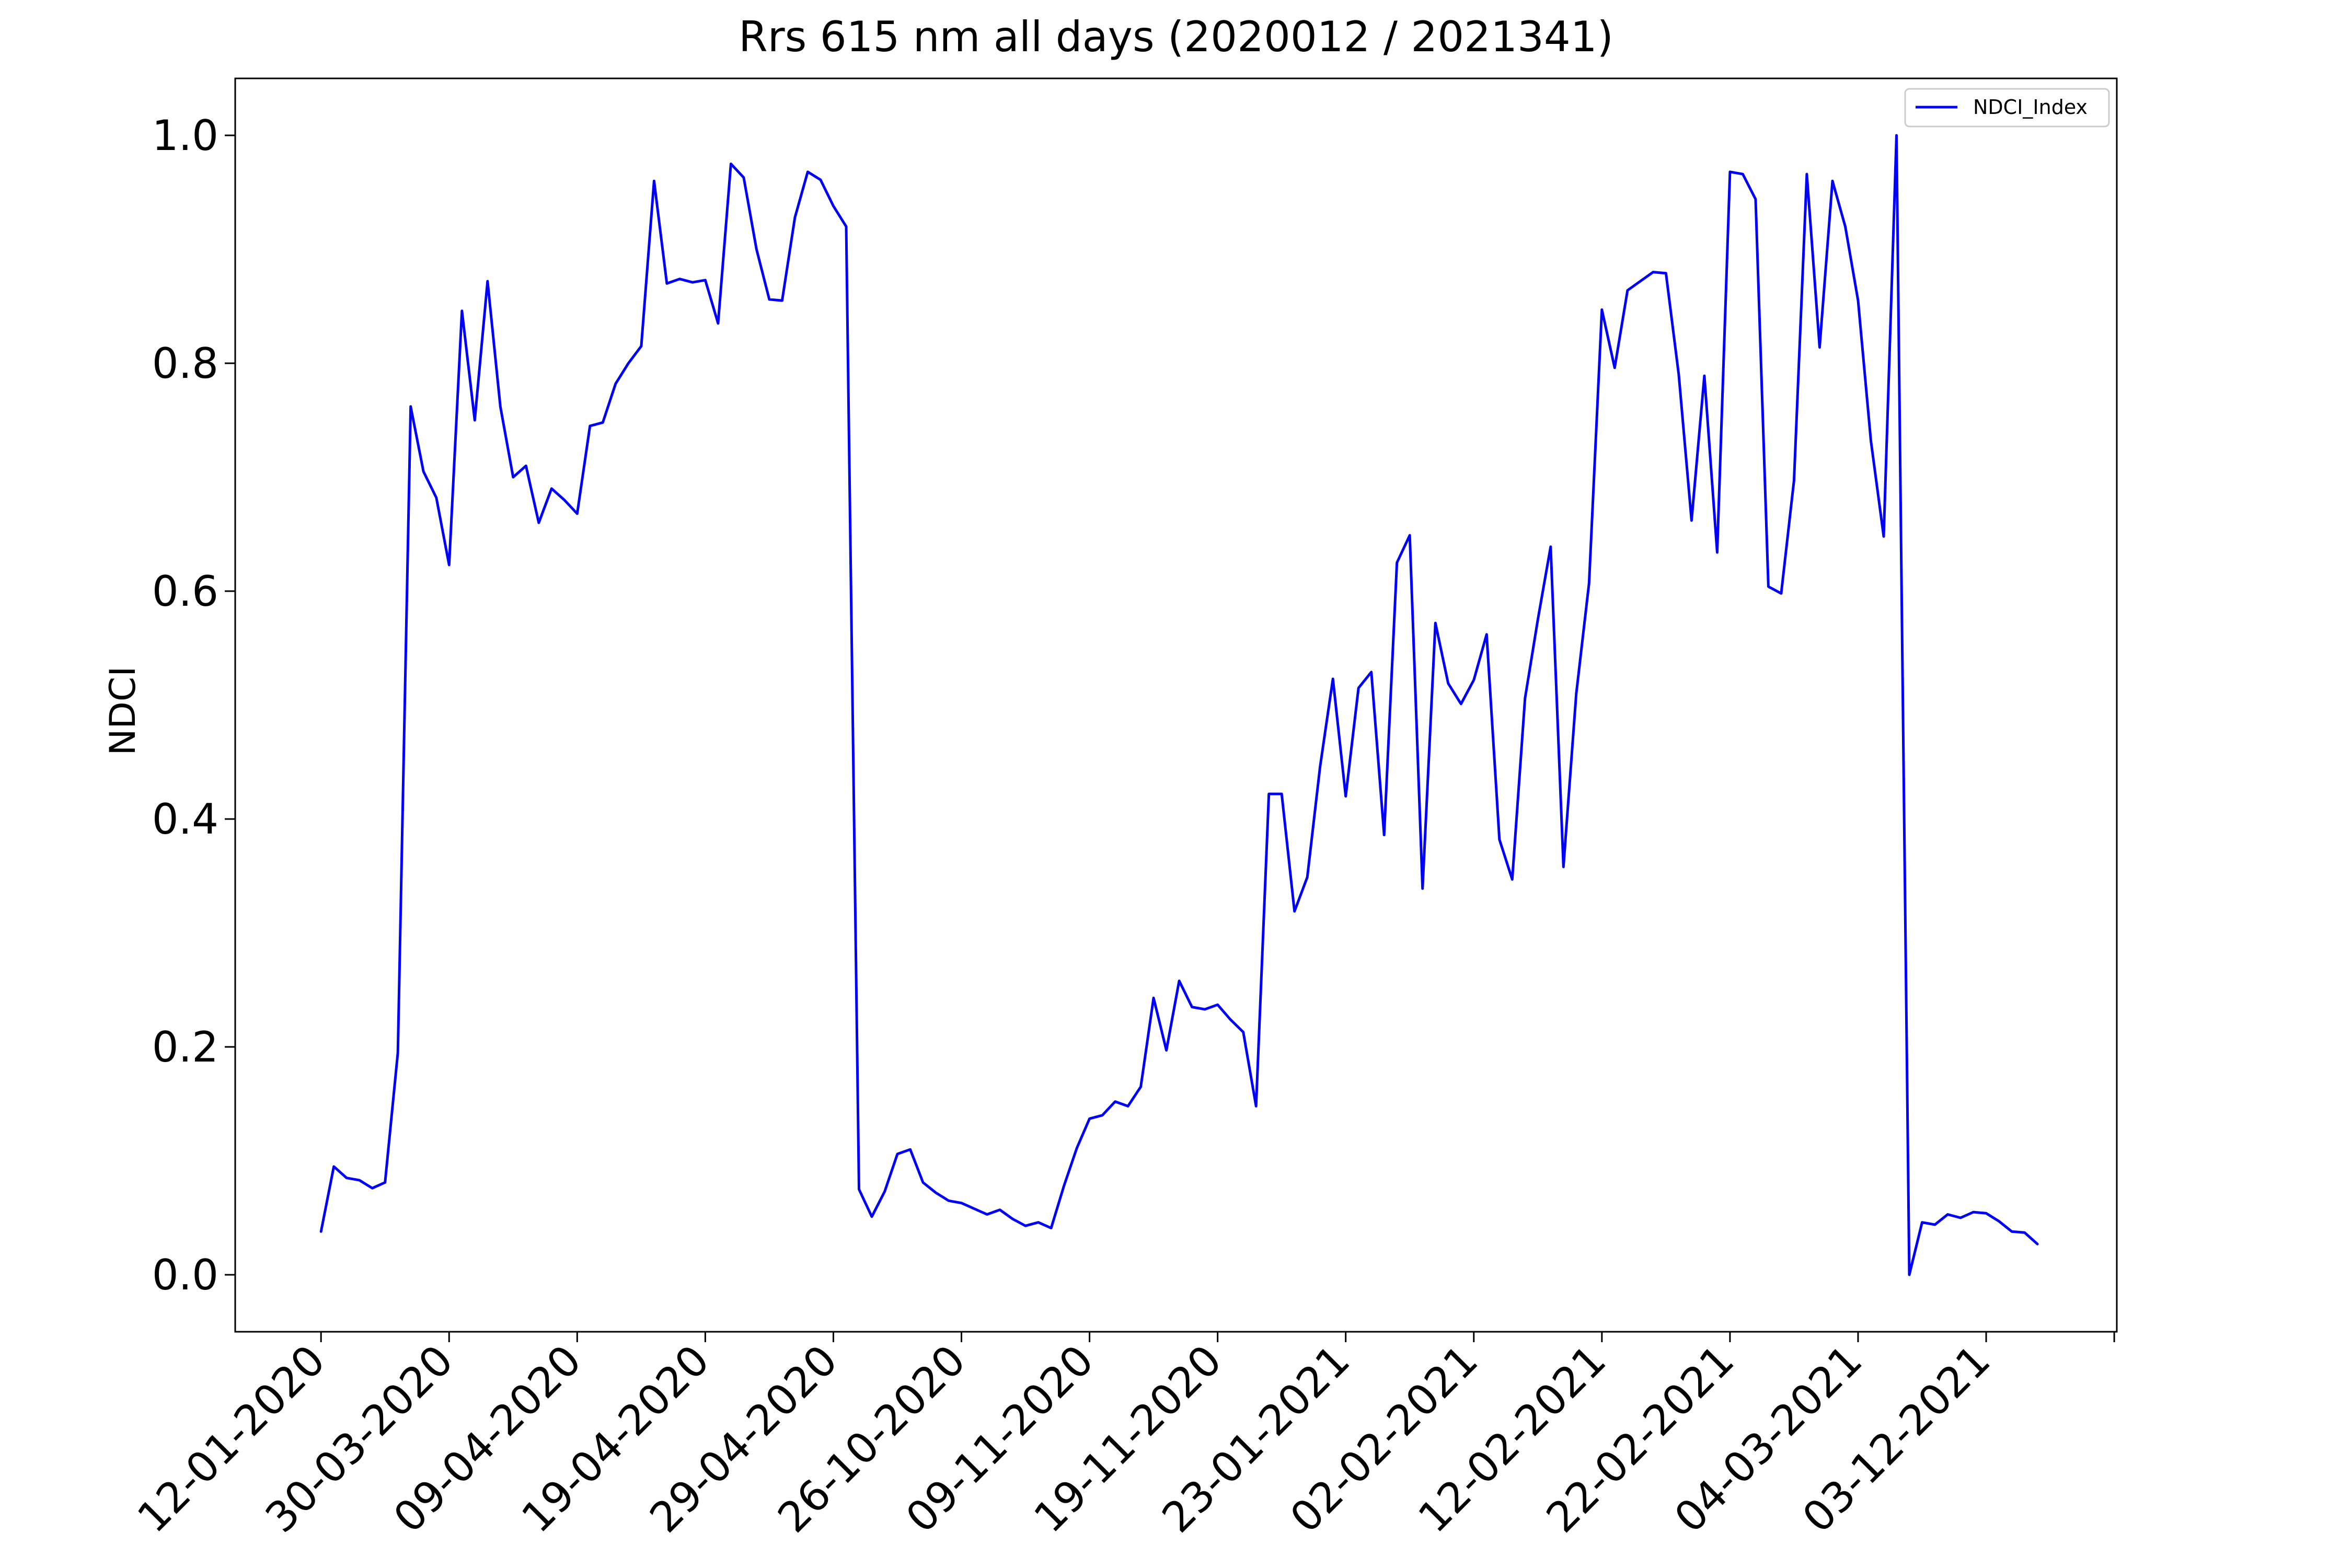 The width and height of the screenshot is (2352, 1568). I want to click on y-tick-label: 0.2, so click(185, 1047).